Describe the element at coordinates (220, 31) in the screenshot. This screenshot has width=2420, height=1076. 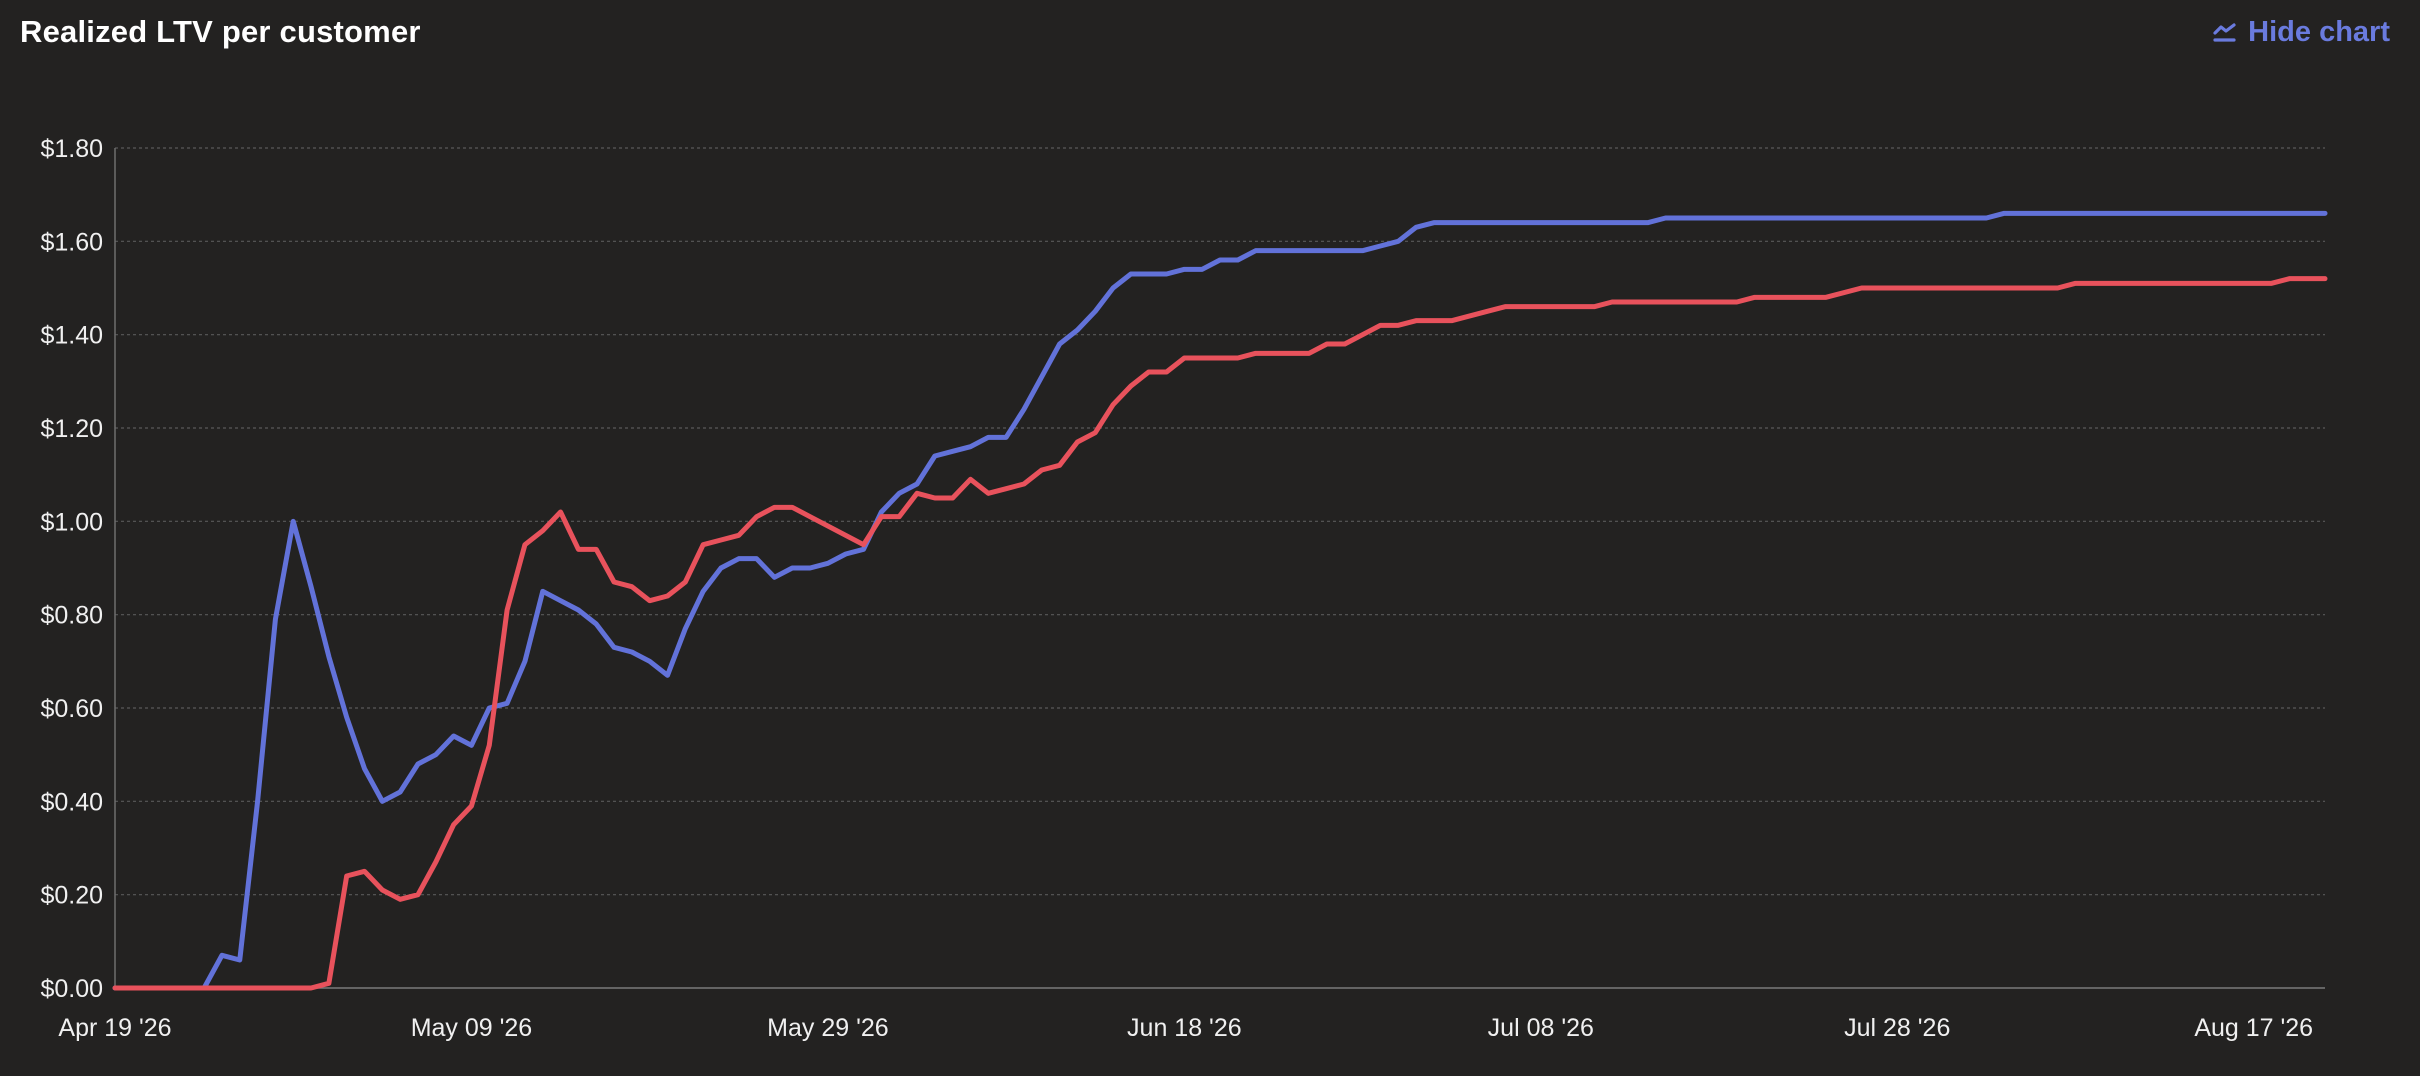
I see `page-title: Realized LTV per customer` at that location.